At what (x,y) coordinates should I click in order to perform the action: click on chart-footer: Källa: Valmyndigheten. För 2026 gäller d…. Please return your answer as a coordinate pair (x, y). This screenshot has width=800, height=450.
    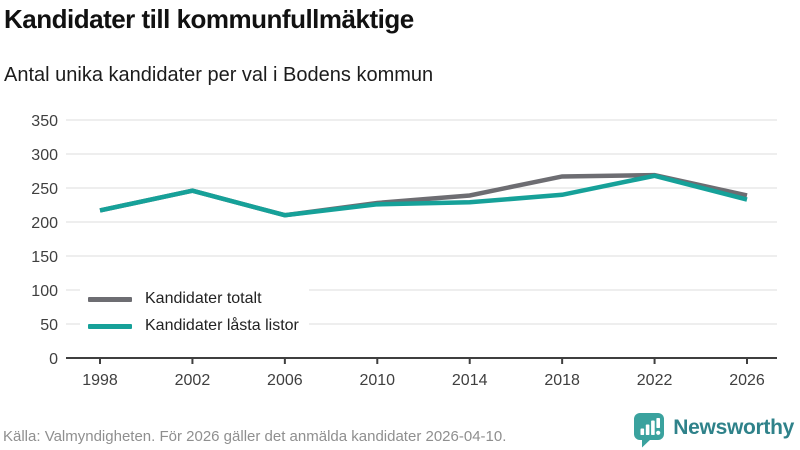
    Looking at the image, I should click on (398, 428).